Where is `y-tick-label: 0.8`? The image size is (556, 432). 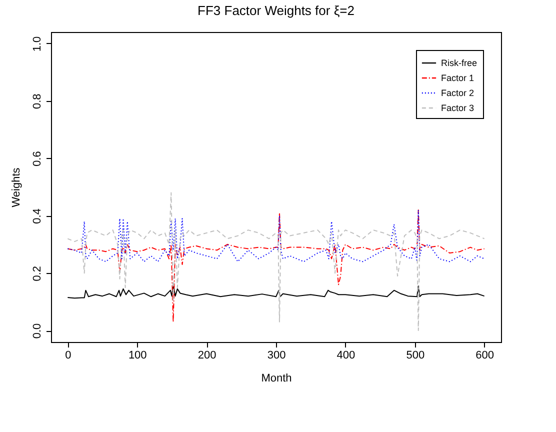 y-tick-label: 0.8 is located at coordinates (38, 102).